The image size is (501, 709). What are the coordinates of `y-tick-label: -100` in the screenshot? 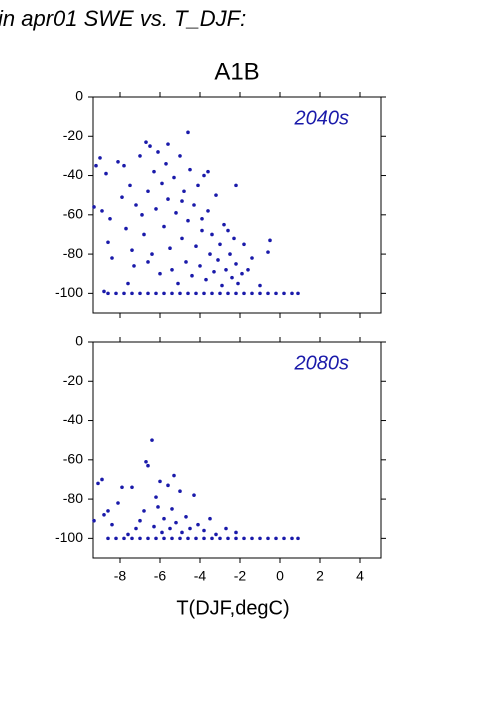 It's located at (69, 292).